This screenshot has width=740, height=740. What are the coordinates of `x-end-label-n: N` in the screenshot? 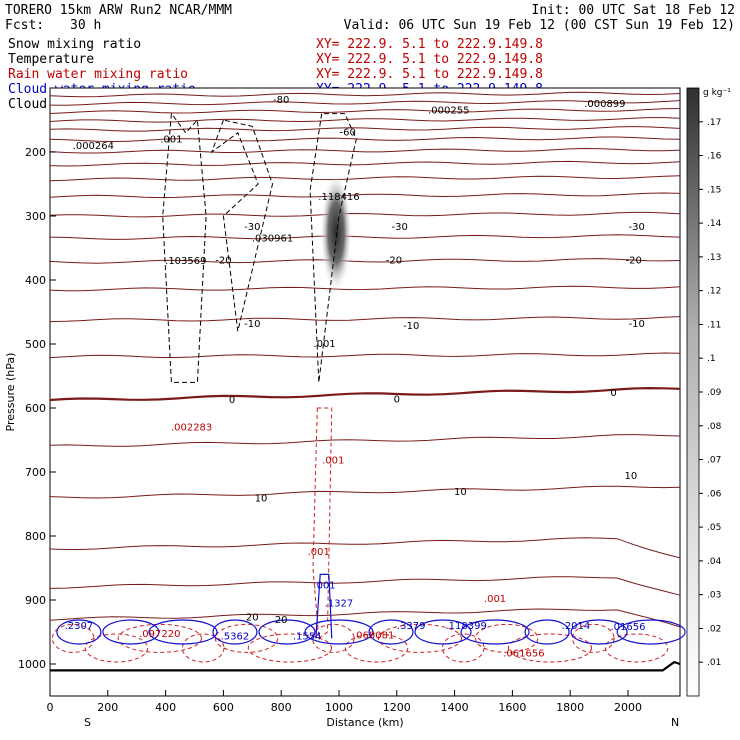 It's located at (675, 722).